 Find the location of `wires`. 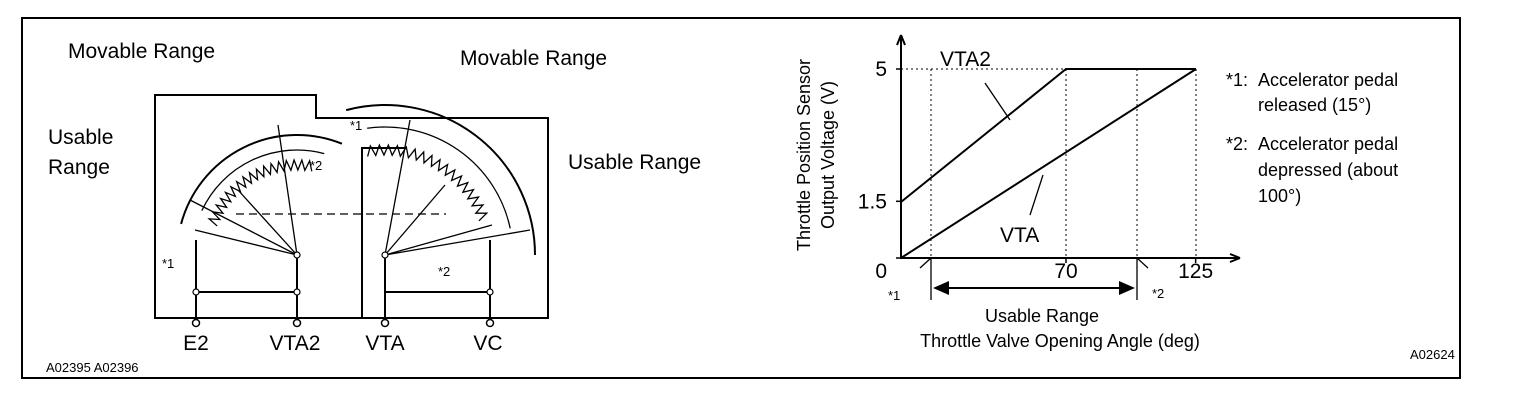

wires is located at coordinates (343, 279).